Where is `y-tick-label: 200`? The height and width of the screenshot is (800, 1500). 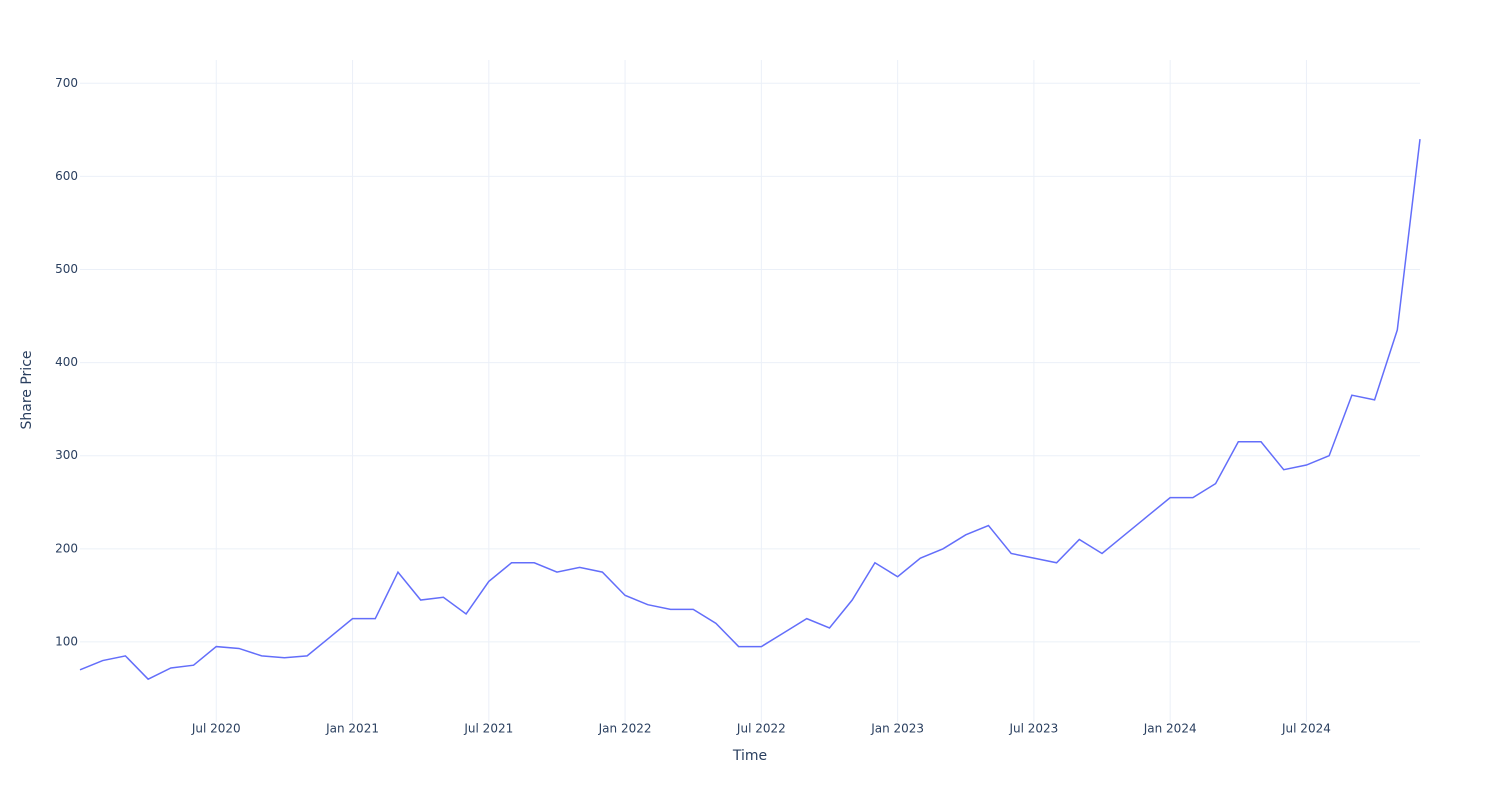 y-tick-label: 200 is located at coordinates (66, 548).